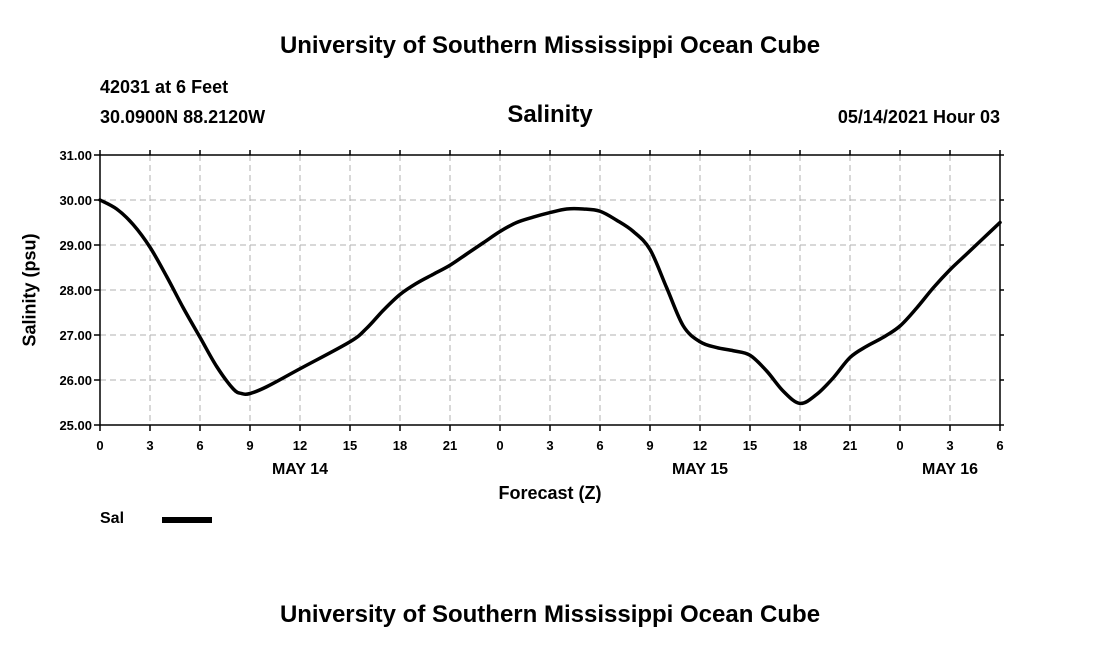 The image size is (1100, 650). What do you see at coordinates (300, 469) in the screenshot?
I see `date-label: MAY 14` at bounding box center [300, 469].